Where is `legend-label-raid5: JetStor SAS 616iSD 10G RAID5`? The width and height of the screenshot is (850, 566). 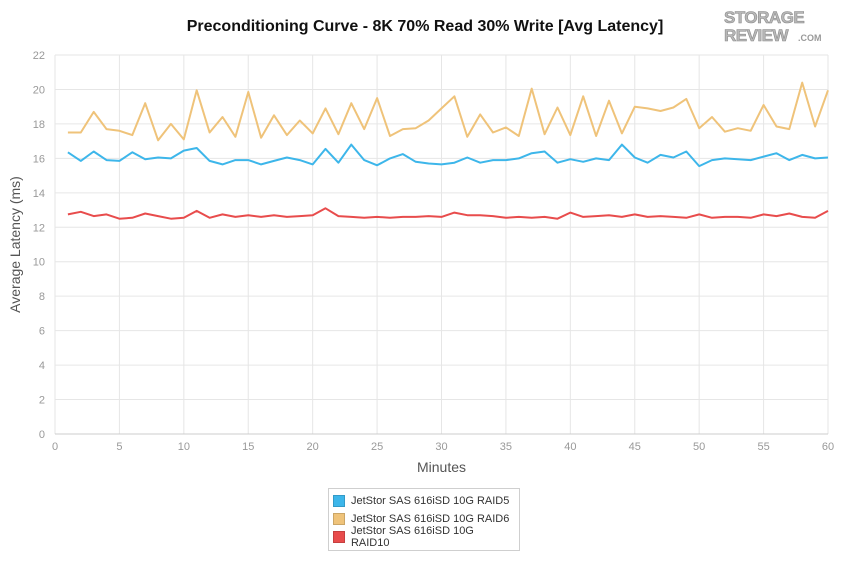 legend-label-raid5: JetStor SAS 616iSD 10G RAID5 is located at coordinates (430, 501).